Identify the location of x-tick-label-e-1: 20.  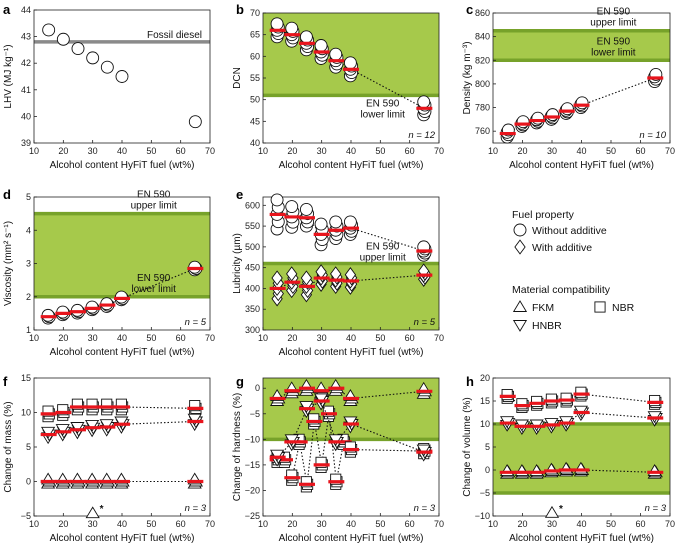
(292, 338).